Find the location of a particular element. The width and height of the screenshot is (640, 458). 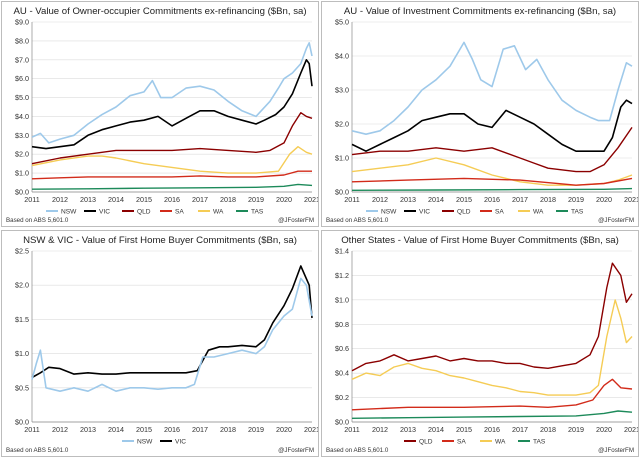

y-tick-label: $8.0 is located at coordinates (22, 40).